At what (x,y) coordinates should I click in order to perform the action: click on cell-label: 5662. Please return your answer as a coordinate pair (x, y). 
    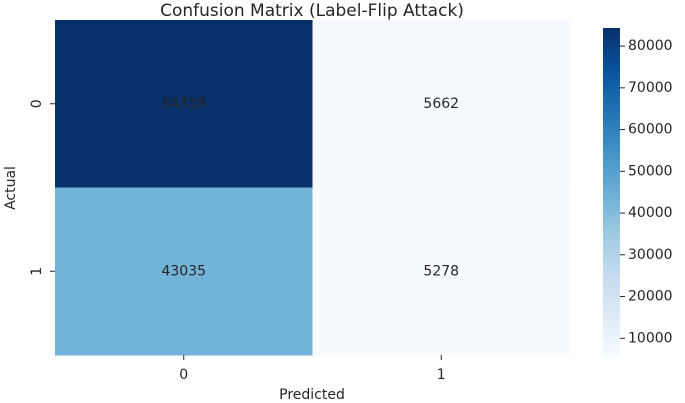
    Looking at the image, I should click on (441, 104).